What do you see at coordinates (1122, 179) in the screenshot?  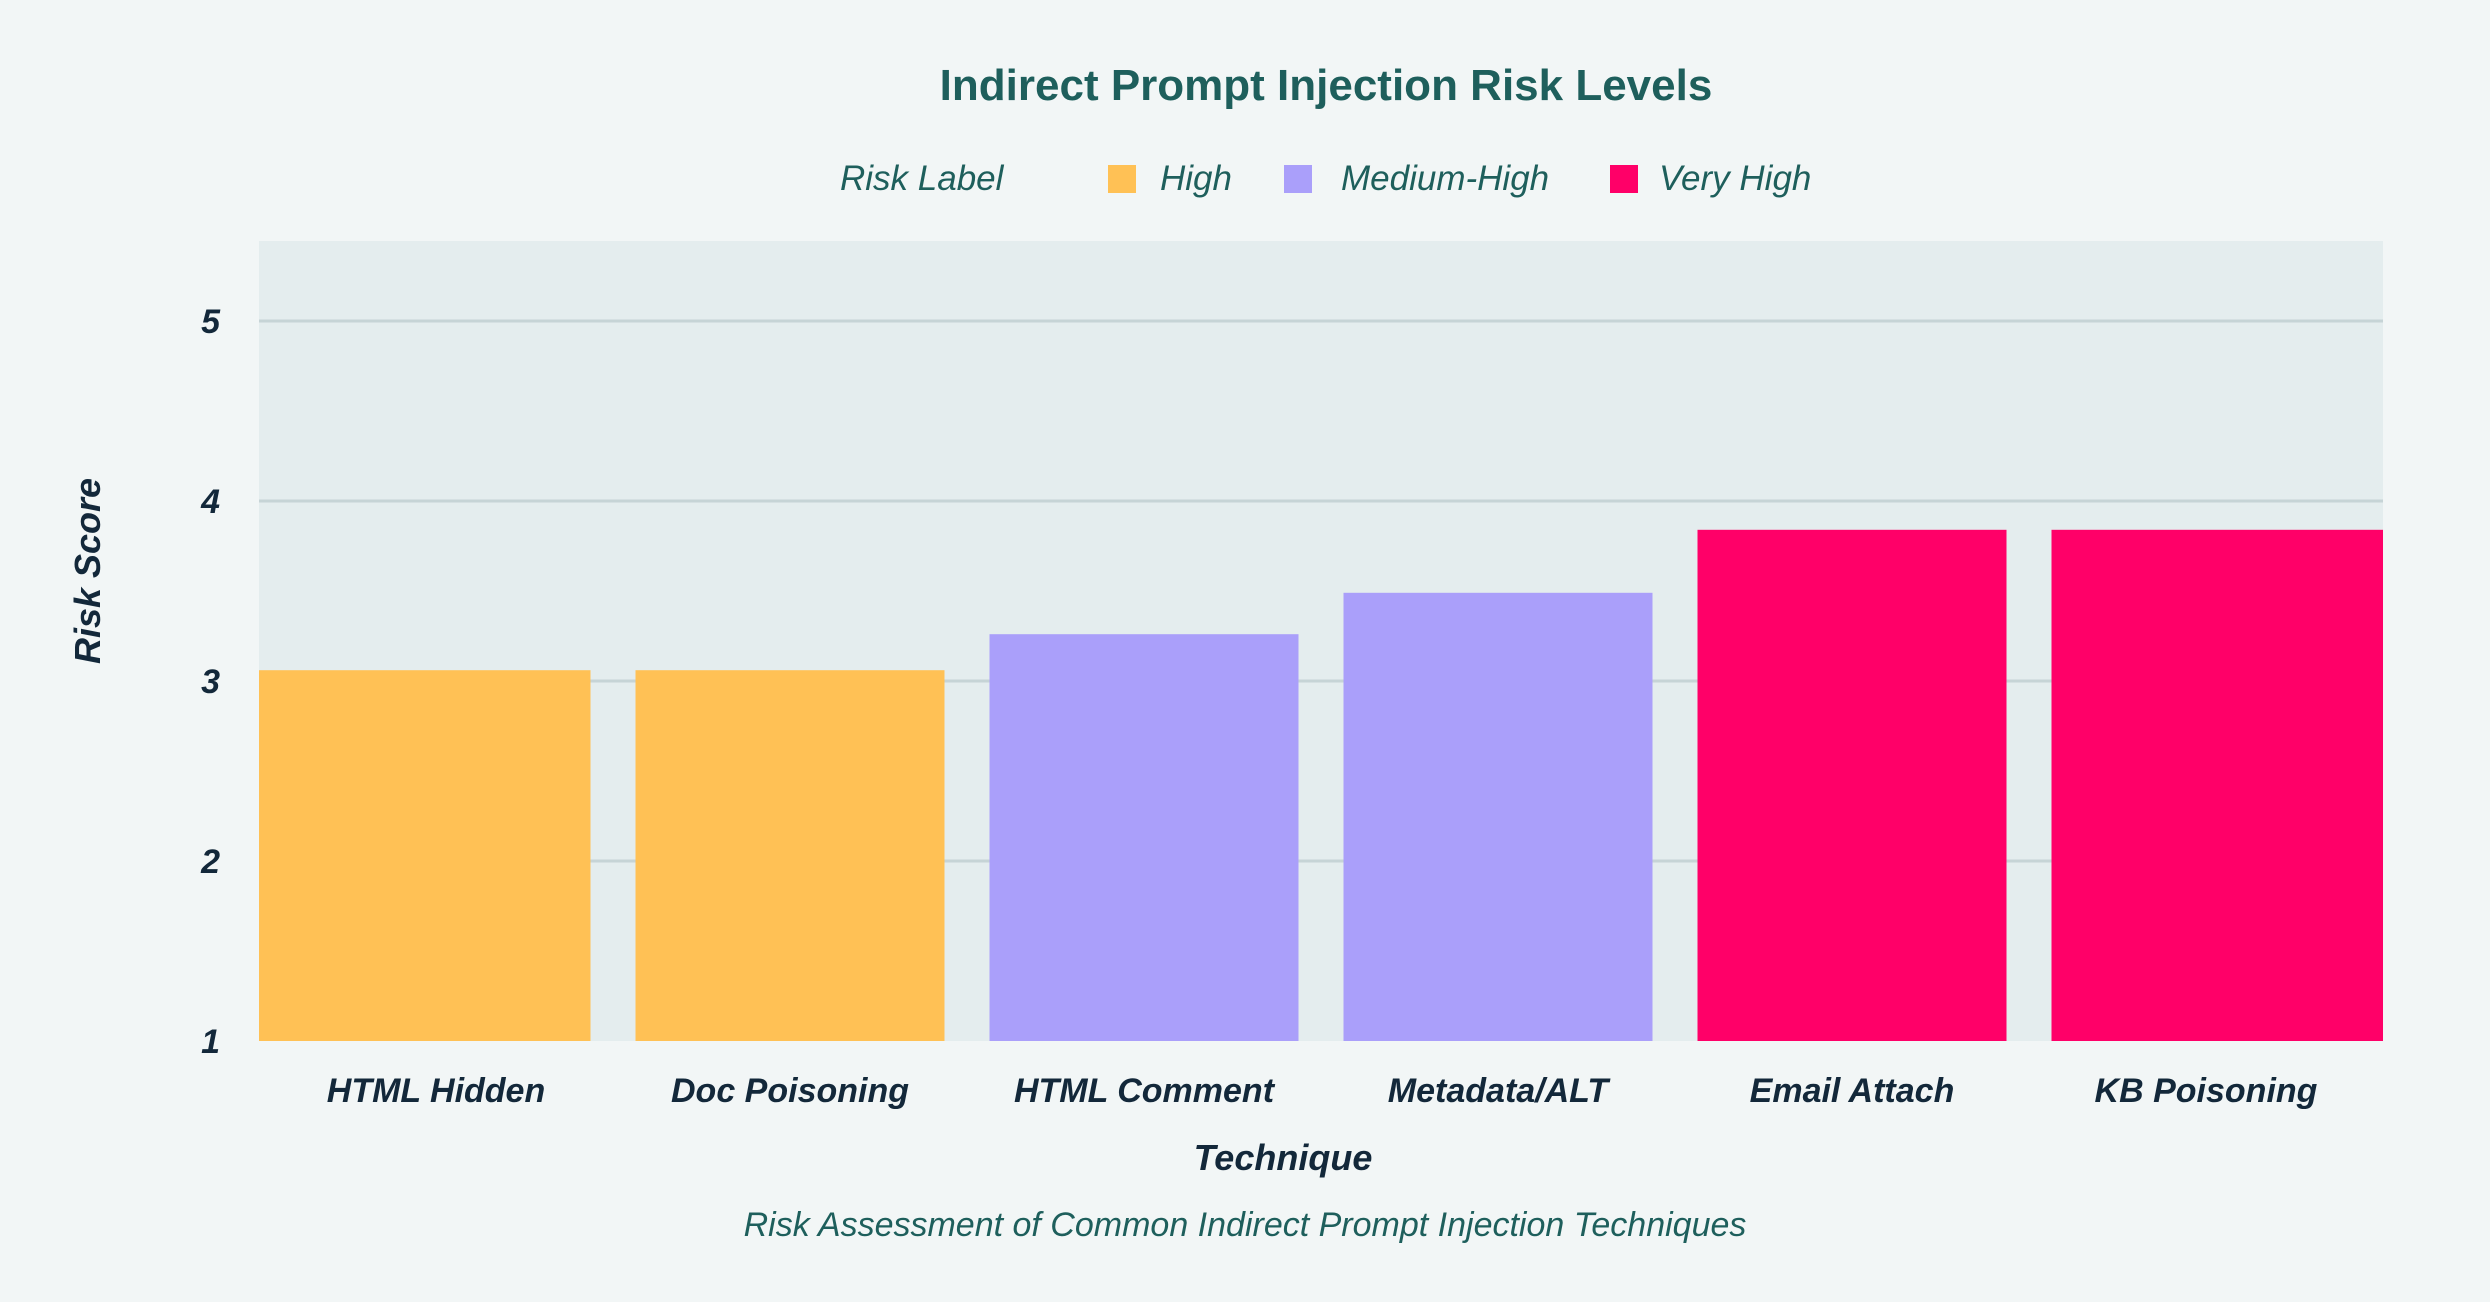 I see `legend-swatch-high` at bounding box center [1122, 179].